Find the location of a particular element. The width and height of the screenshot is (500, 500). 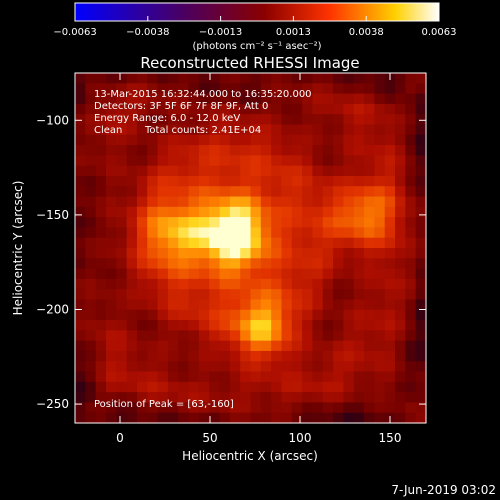

colorbar-gradient is located at coordinates (257, 12).